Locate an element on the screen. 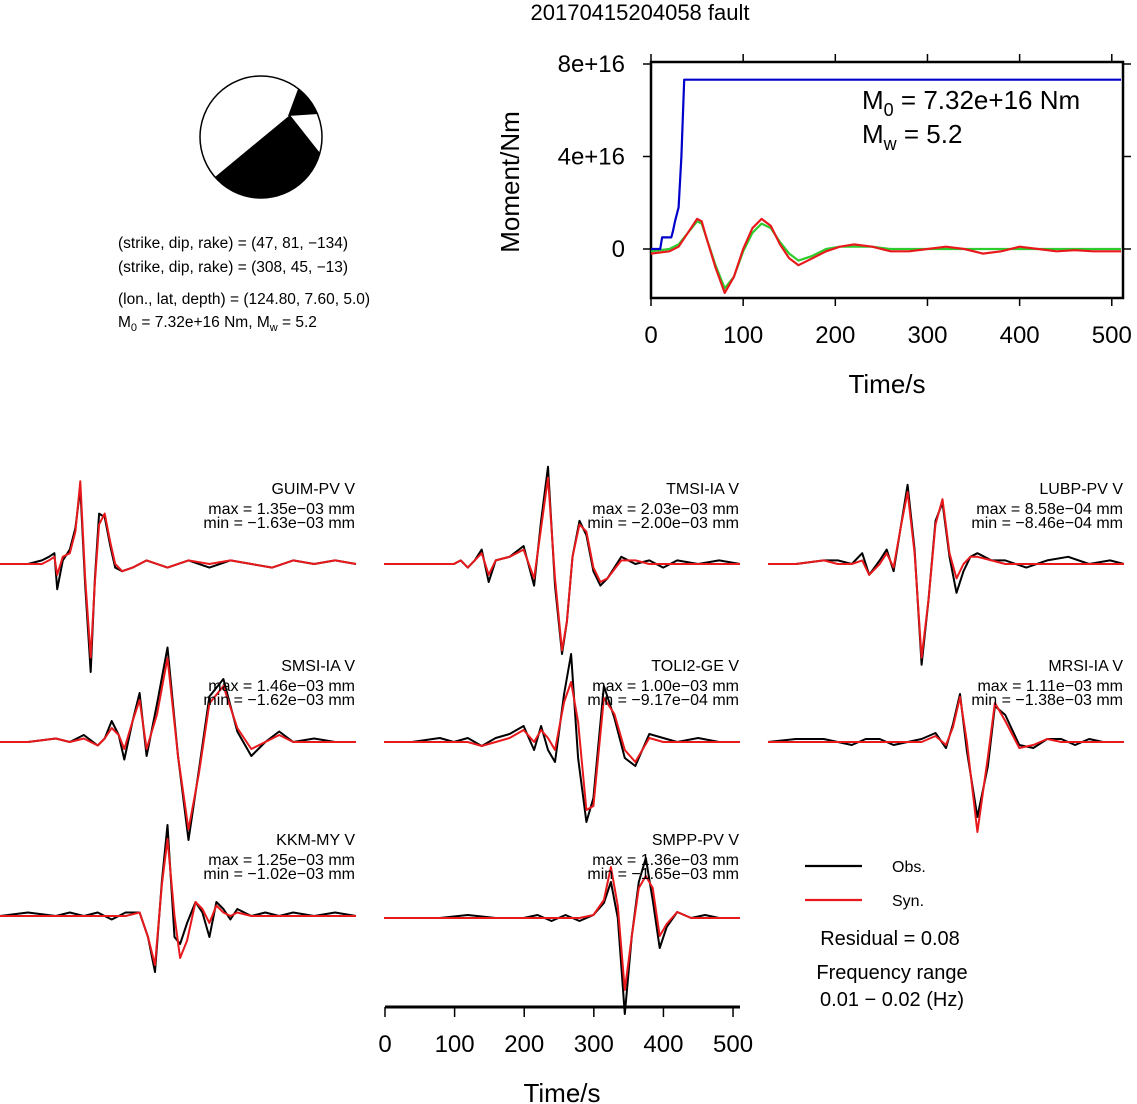  station-name: TOLI2-GE V is located at coordinates (695, 666).